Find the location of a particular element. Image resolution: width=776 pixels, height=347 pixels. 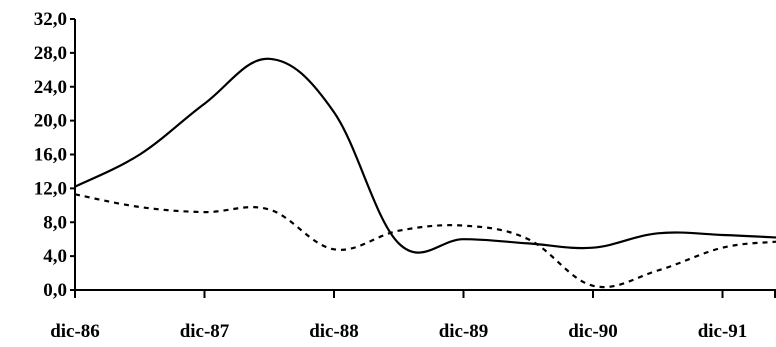

y-tick-label: 32,0 is located at coordinates (50, 19).